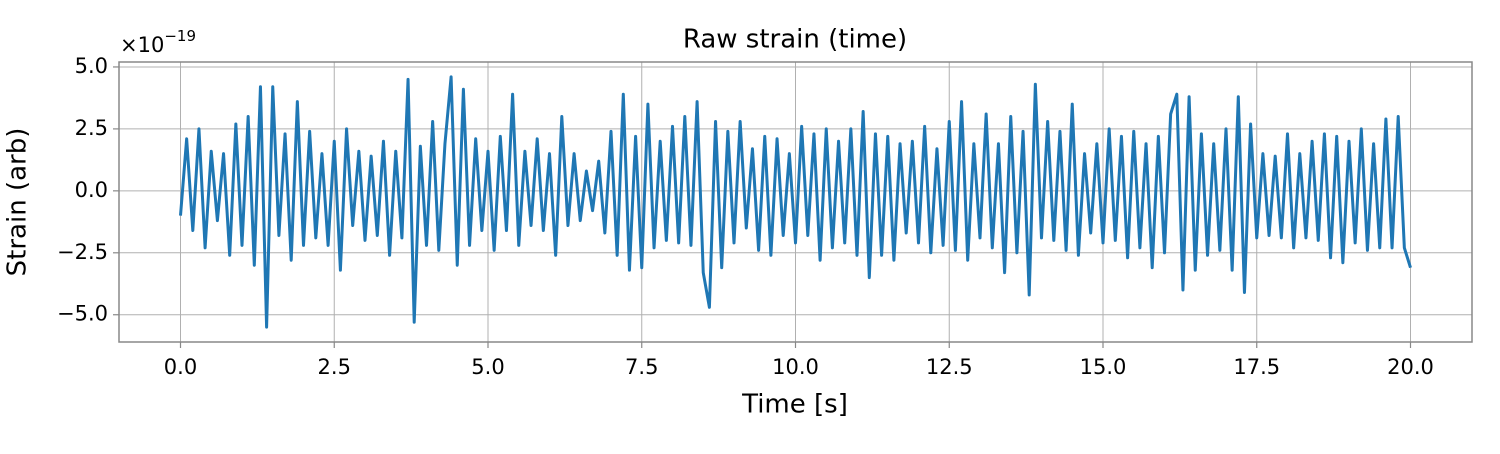 This screenshot has width=1500, height=454. I want to click on x-tick-label: 5.0, so click(487, 367).